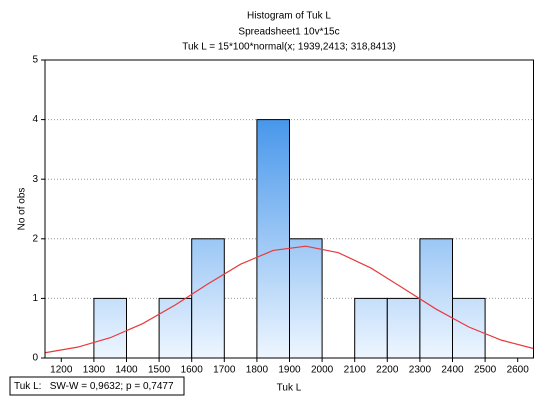 The image size is (534, 401). What do you see at coordinates (35, 358) in the screenshot?
I see `y-tick-label: 0` at bounding box center [35, 358].